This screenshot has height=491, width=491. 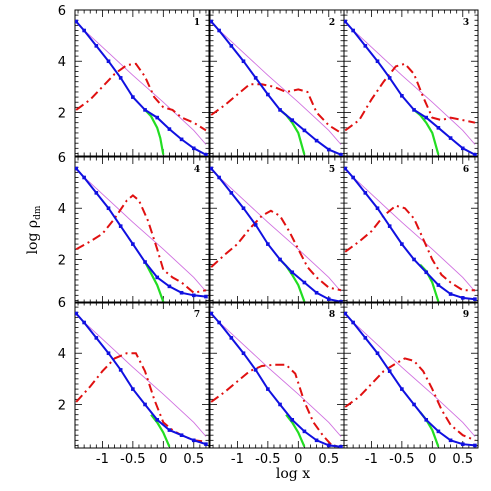 What do you see at coordinates (293, 474) in the screenshot?
I see `x-axis-title: log x` at bounding box center [293, 474].